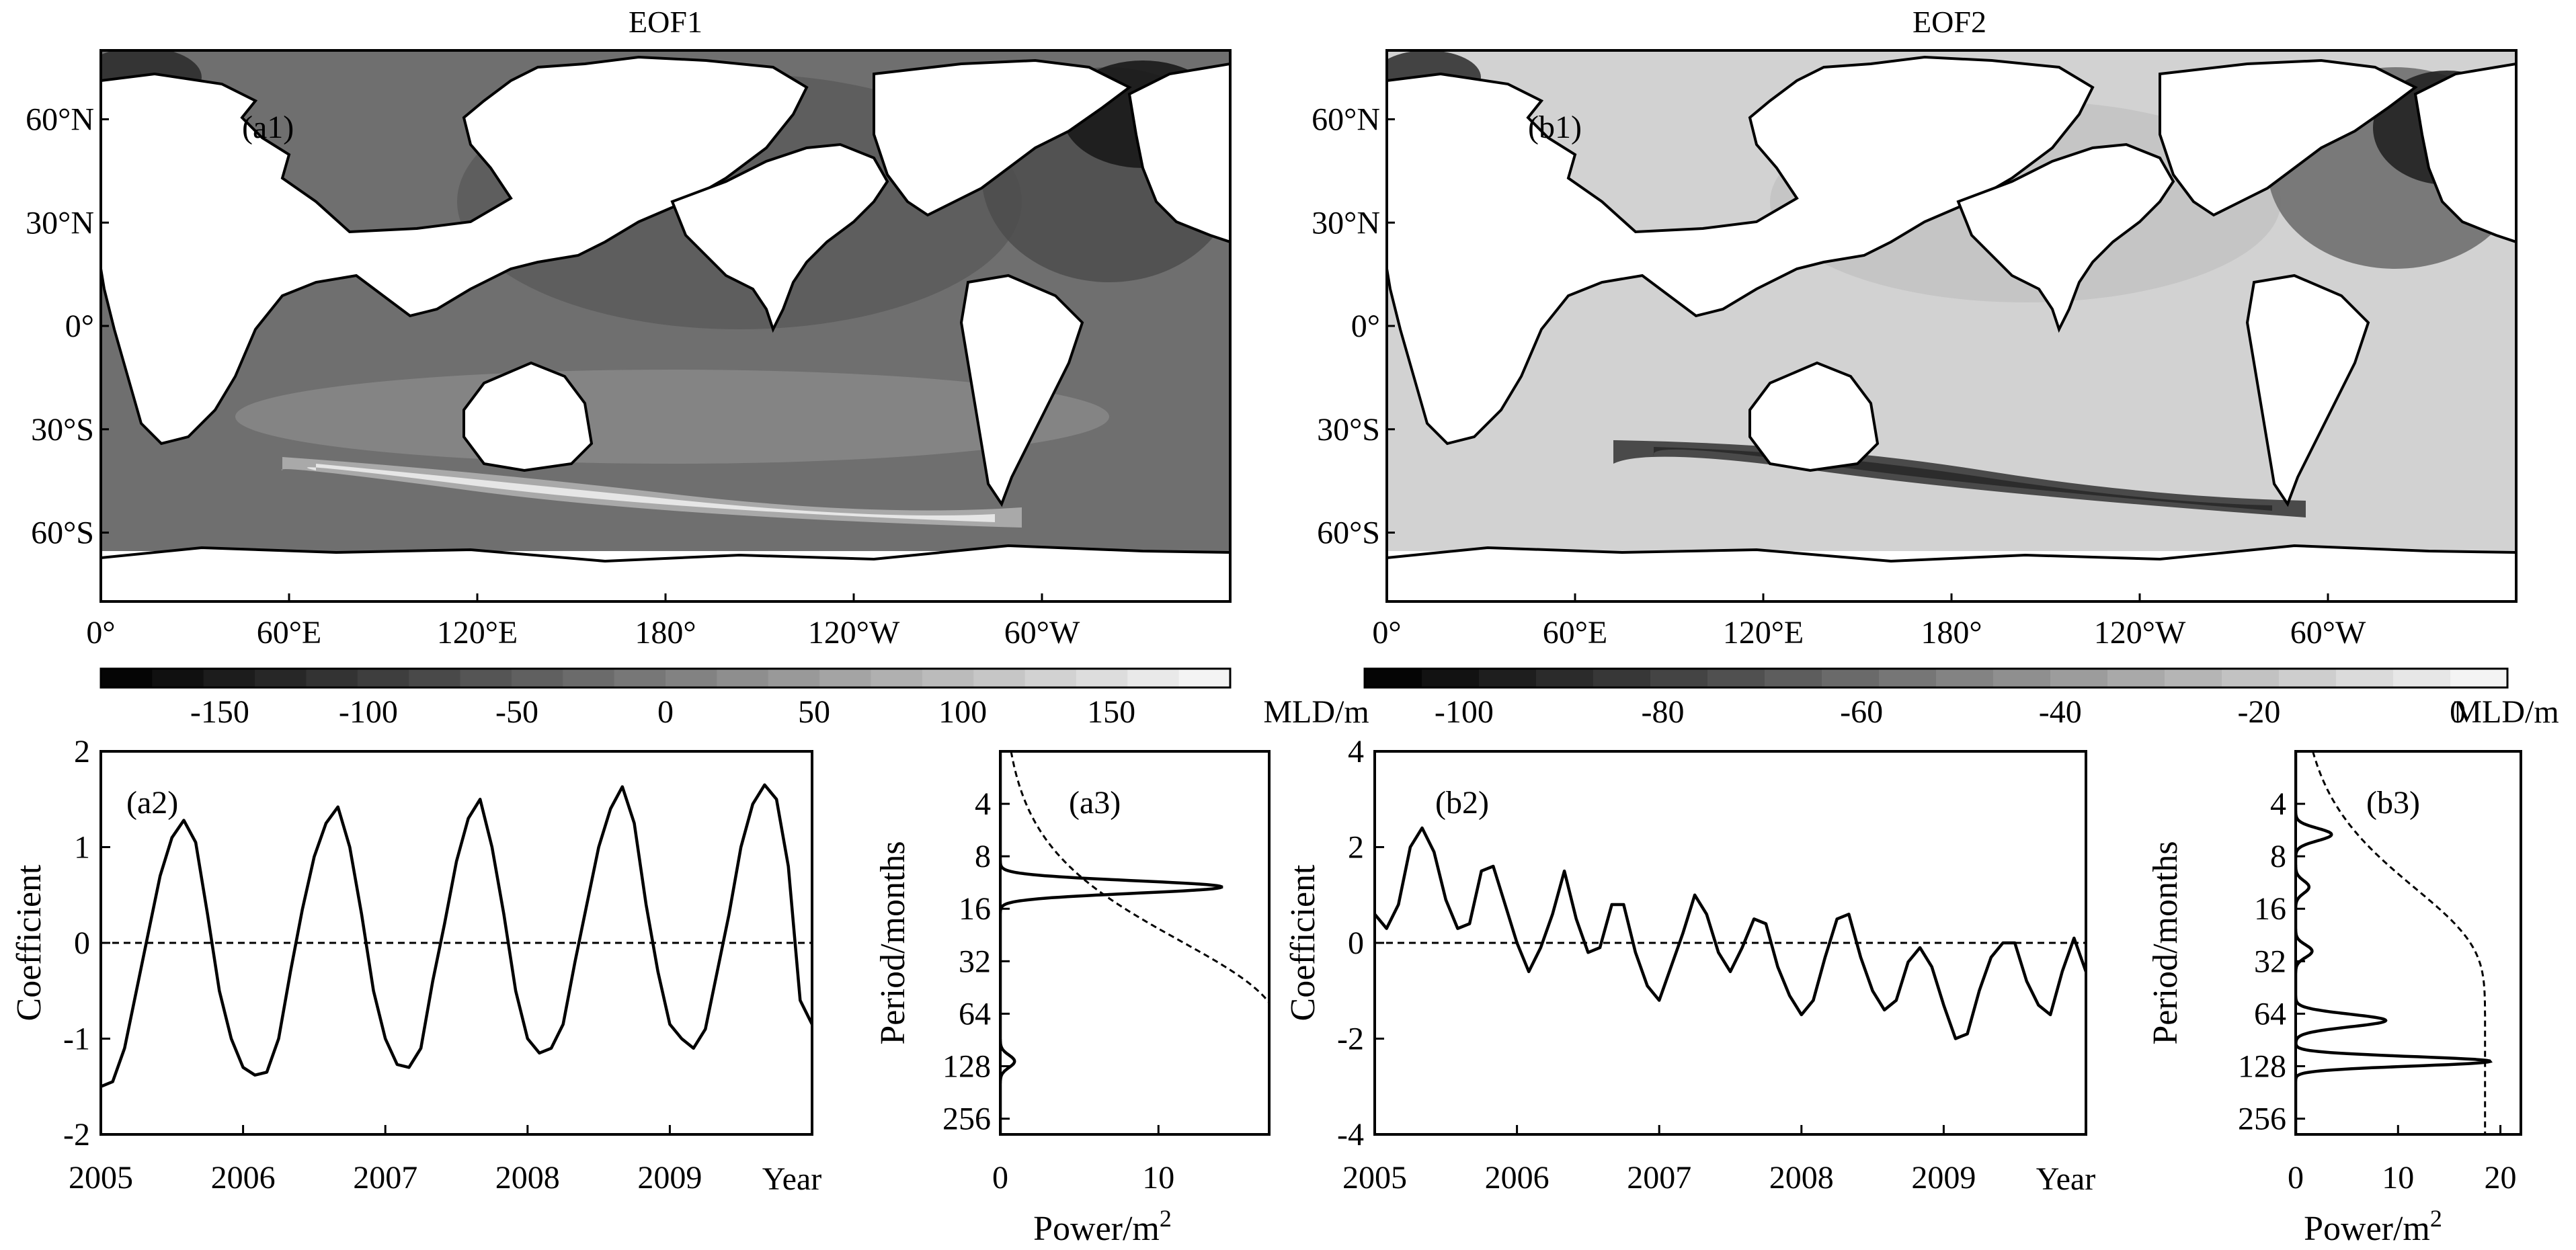 This screenshot has width=2576, height=1250. I want to click on xtick-label: 2009, so click(669, 1178).